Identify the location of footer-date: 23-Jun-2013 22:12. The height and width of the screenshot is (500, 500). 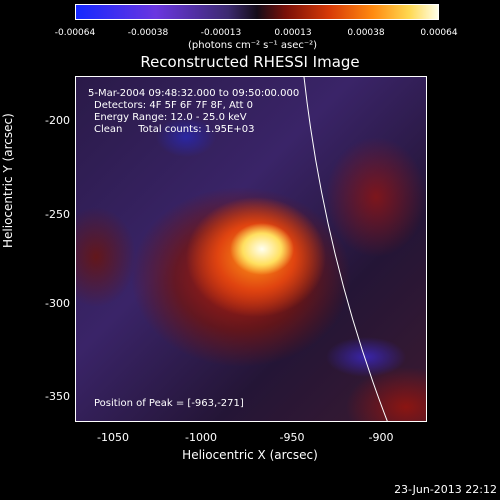
(445, 489).